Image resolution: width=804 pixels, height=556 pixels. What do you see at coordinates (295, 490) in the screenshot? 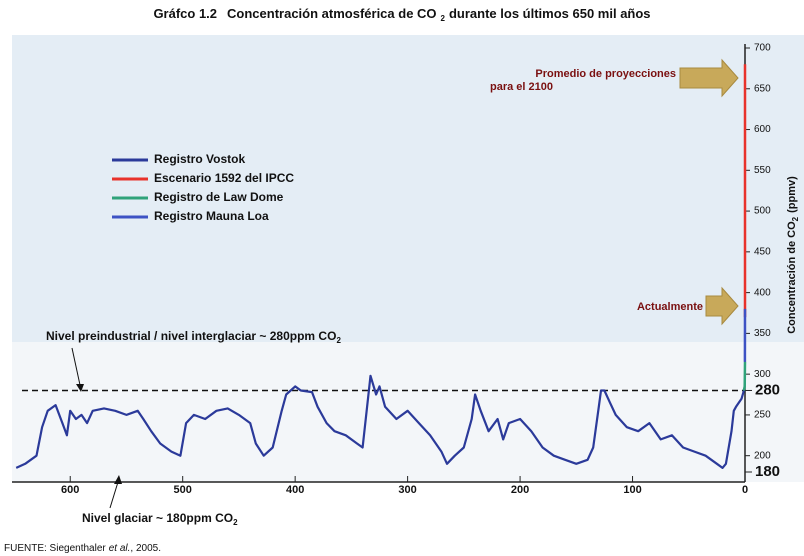
I see `x-tick-label: 400` at bounding box center [295, 490].